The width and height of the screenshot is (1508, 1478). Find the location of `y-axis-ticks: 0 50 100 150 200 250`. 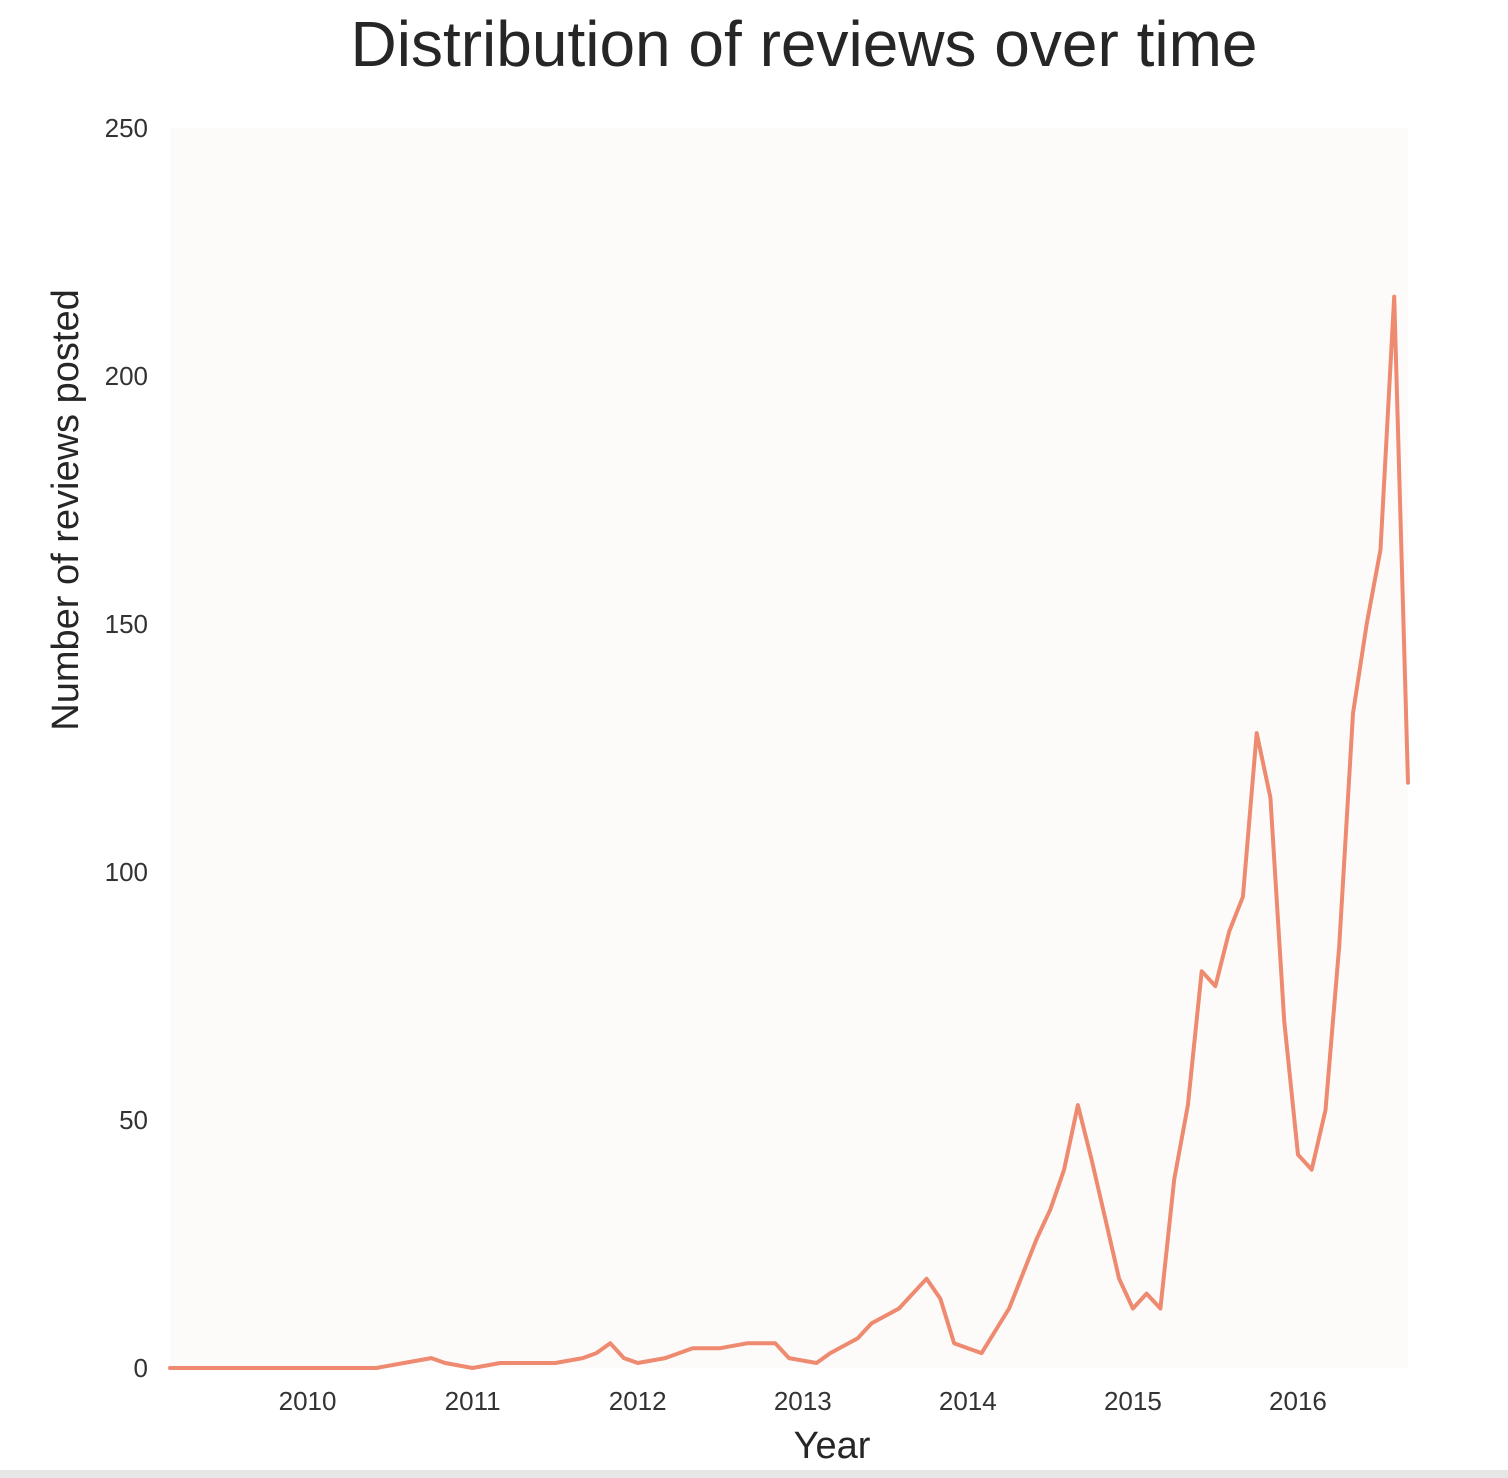

y-axis-ticks: 0 50 100 150 200 250 is located at coordinates (126, 748).